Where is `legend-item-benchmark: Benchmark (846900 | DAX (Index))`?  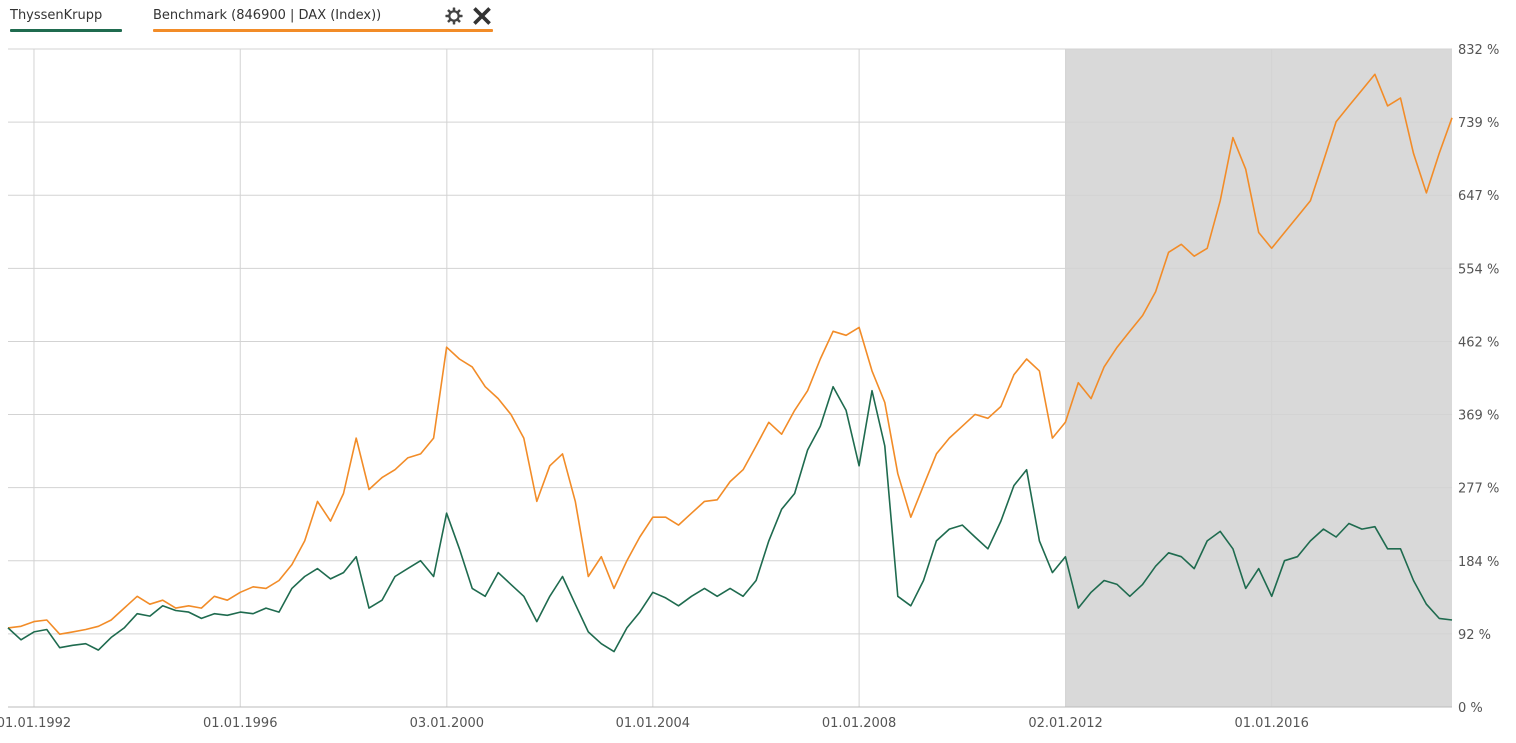 legend-item-benchmark: Benchmark (846900 | DAX (Index)) is located at coordinates (323, 18).